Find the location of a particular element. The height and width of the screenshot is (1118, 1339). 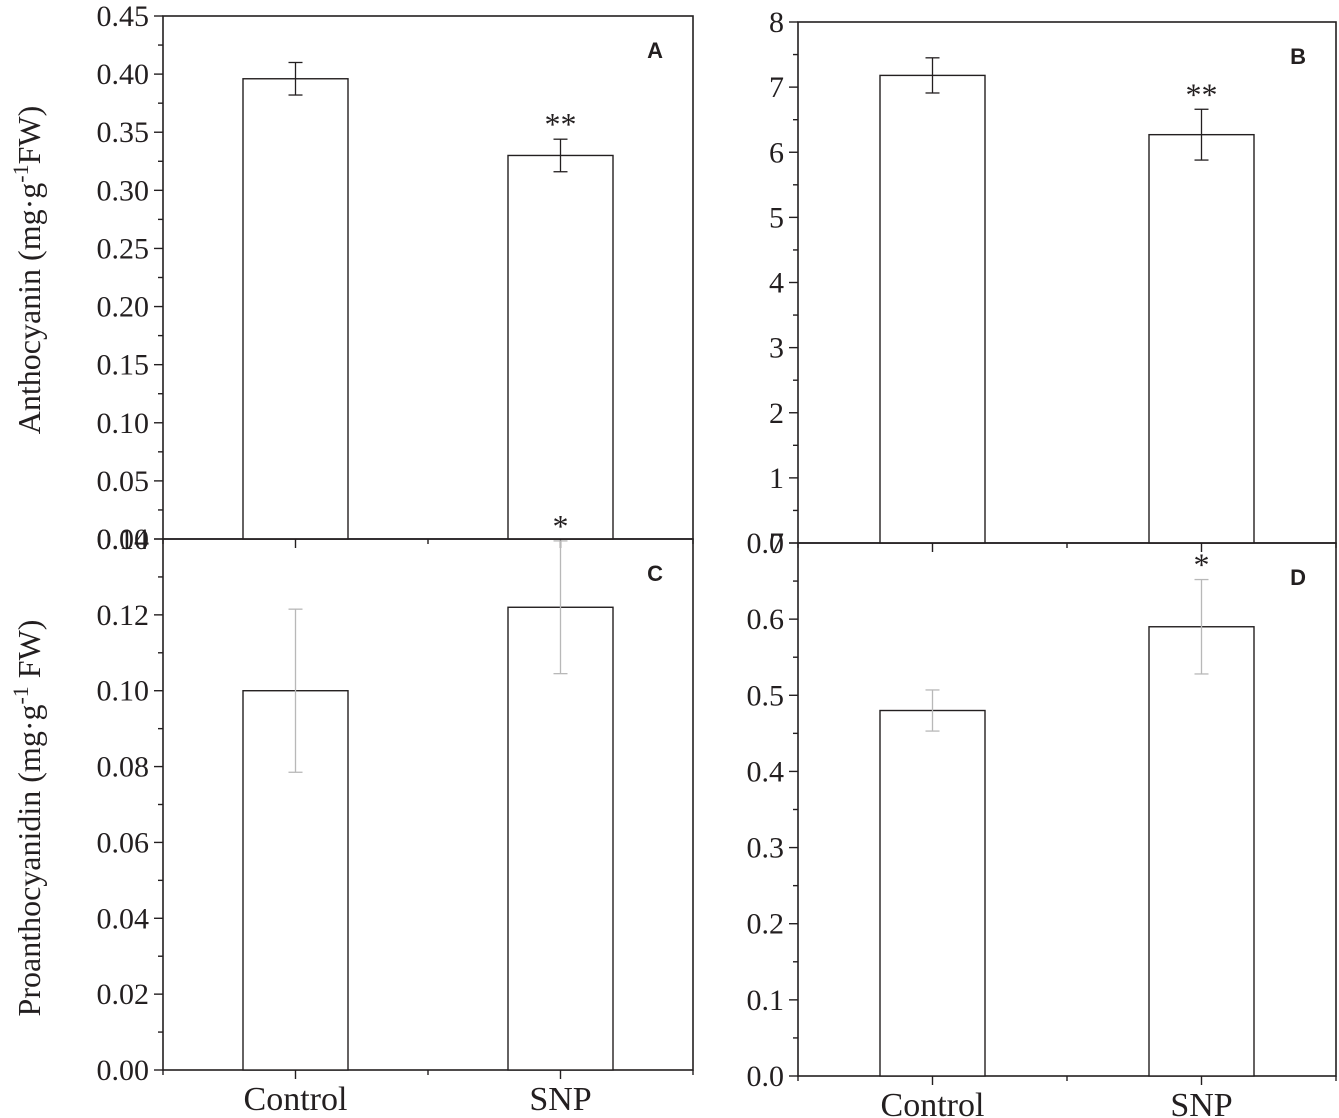

y-tick-label: 0.30 is located at coordinates (123, 190).